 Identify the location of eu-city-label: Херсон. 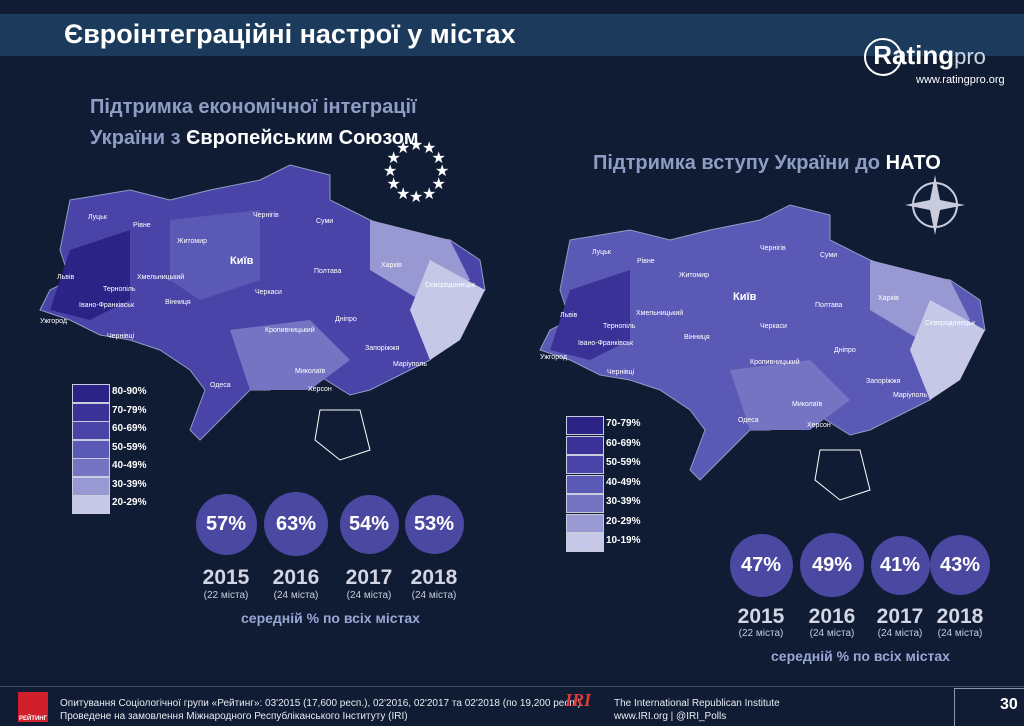
(320, 389).